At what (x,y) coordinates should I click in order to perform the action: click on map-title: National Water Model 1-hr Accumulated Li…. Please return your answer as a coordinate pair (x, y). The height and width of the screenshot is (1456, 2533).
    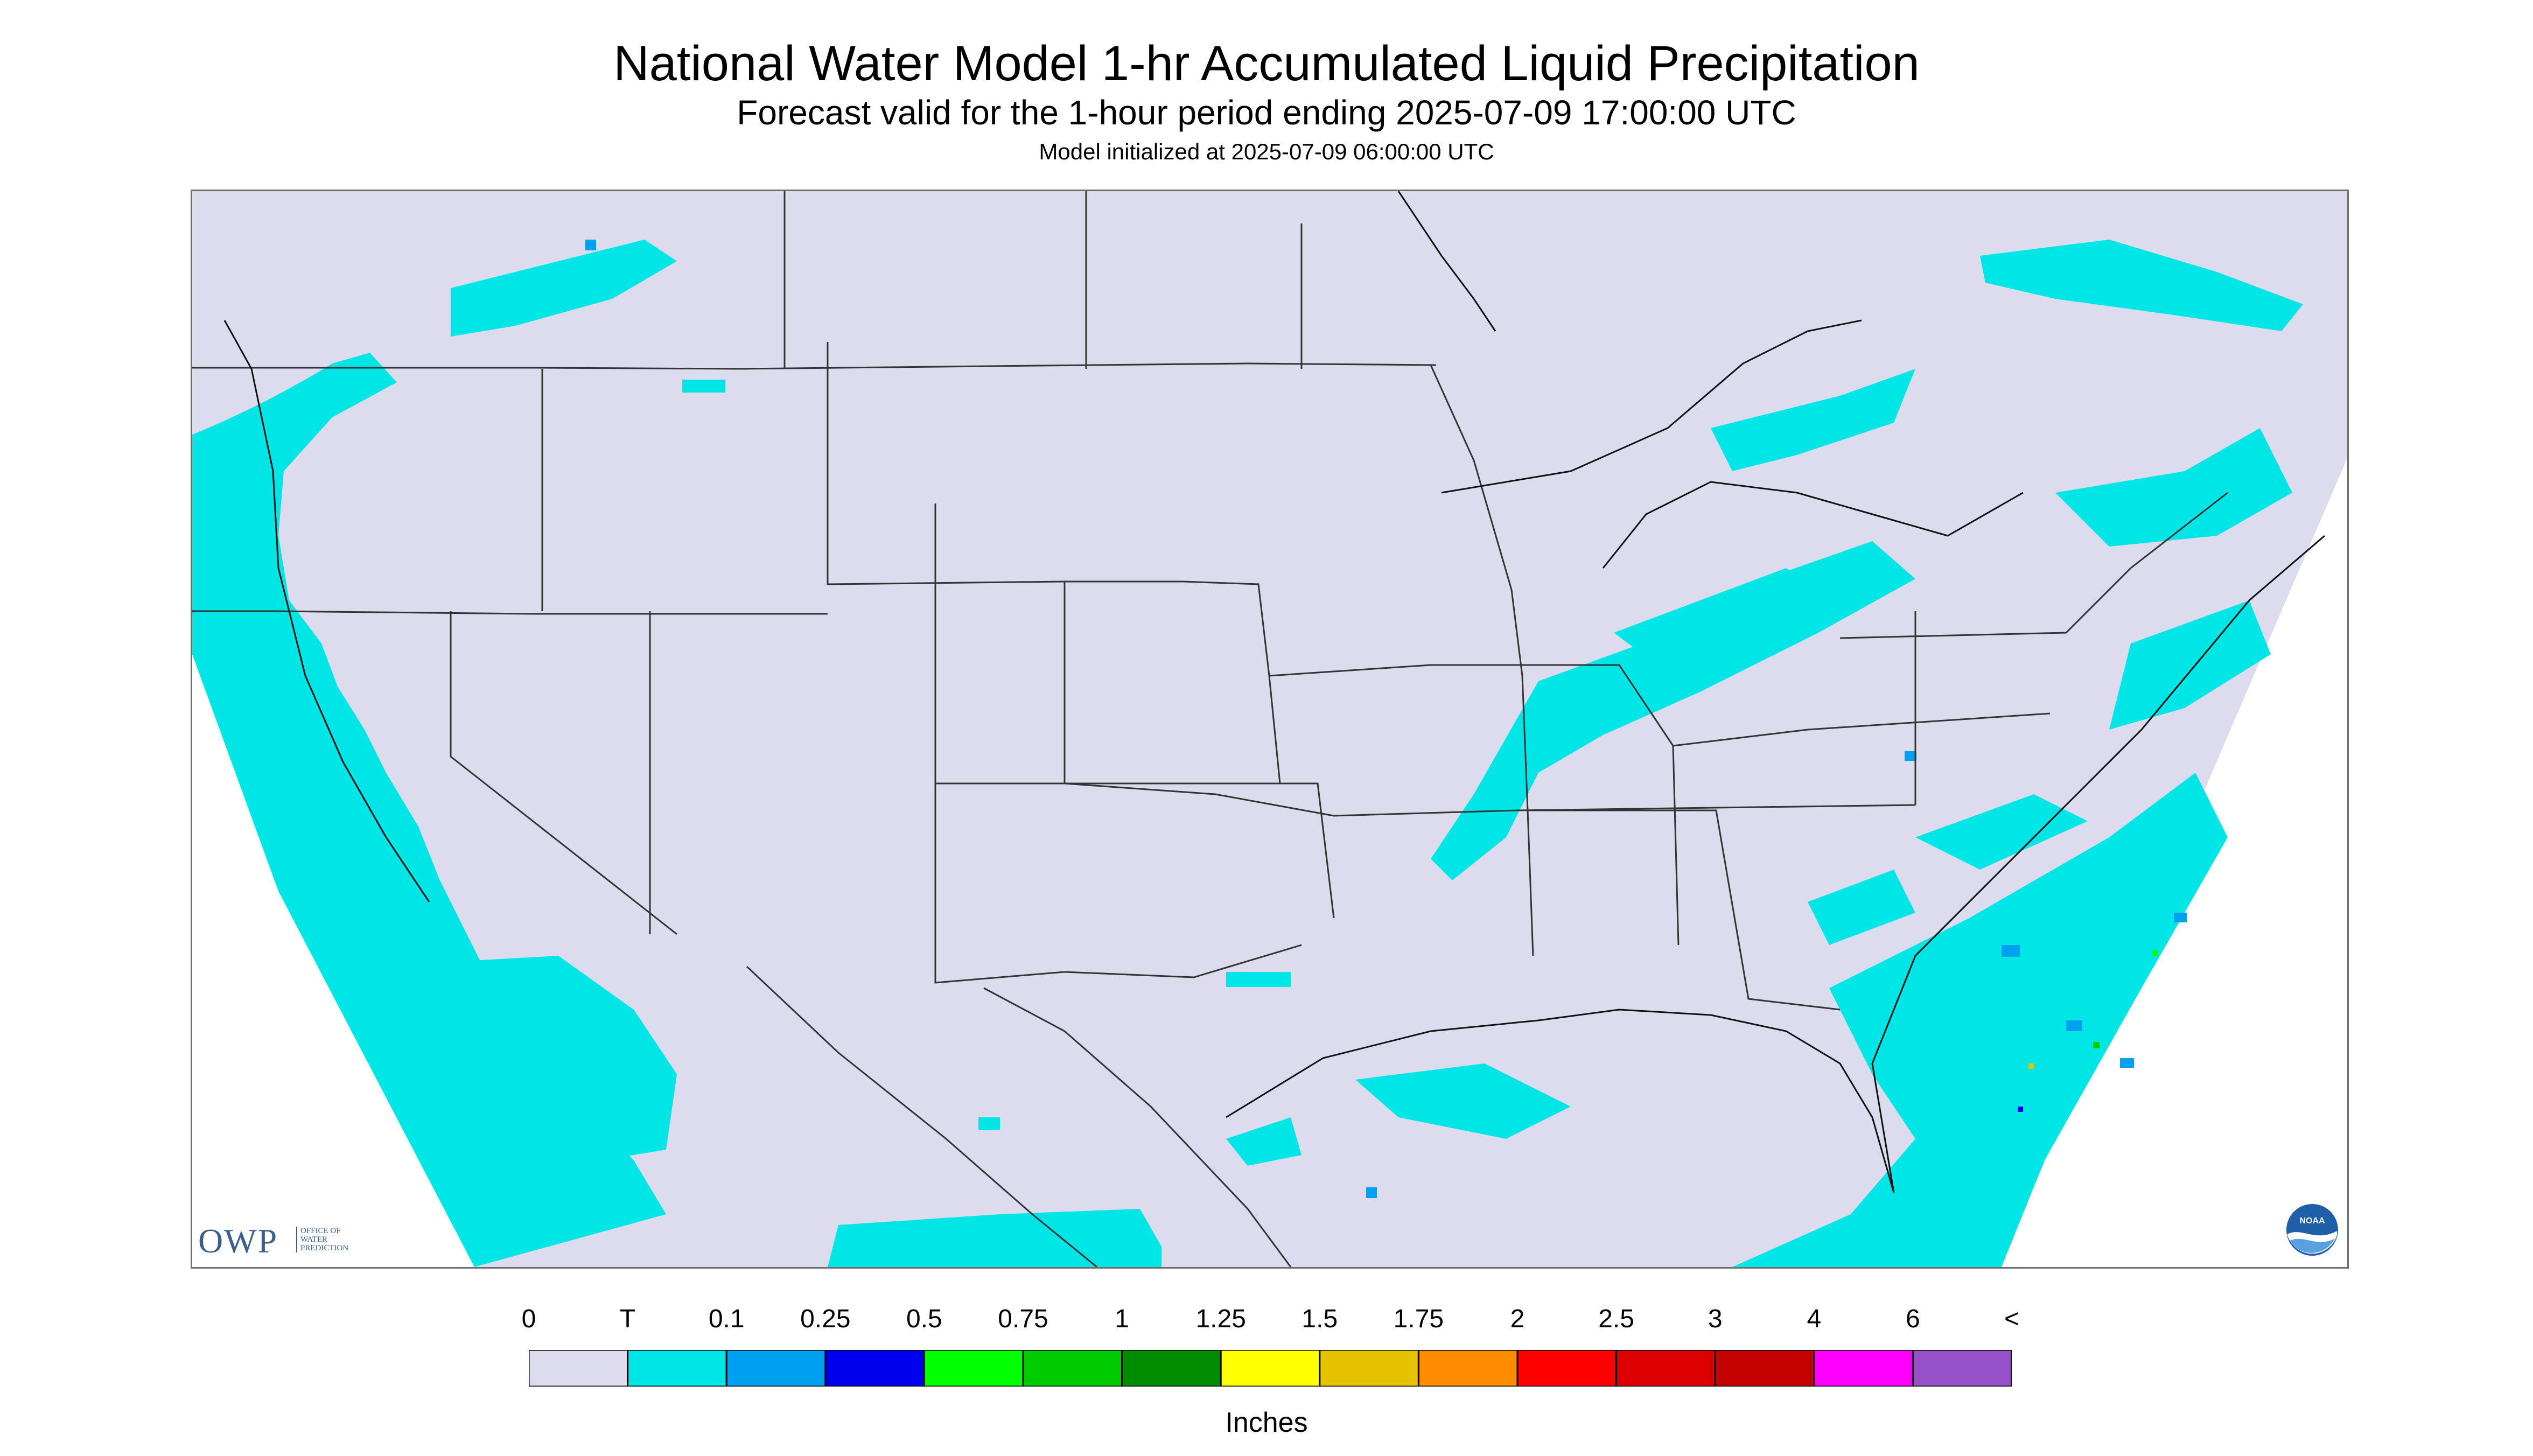
    Looking at the image, I should click on (1266, 63).